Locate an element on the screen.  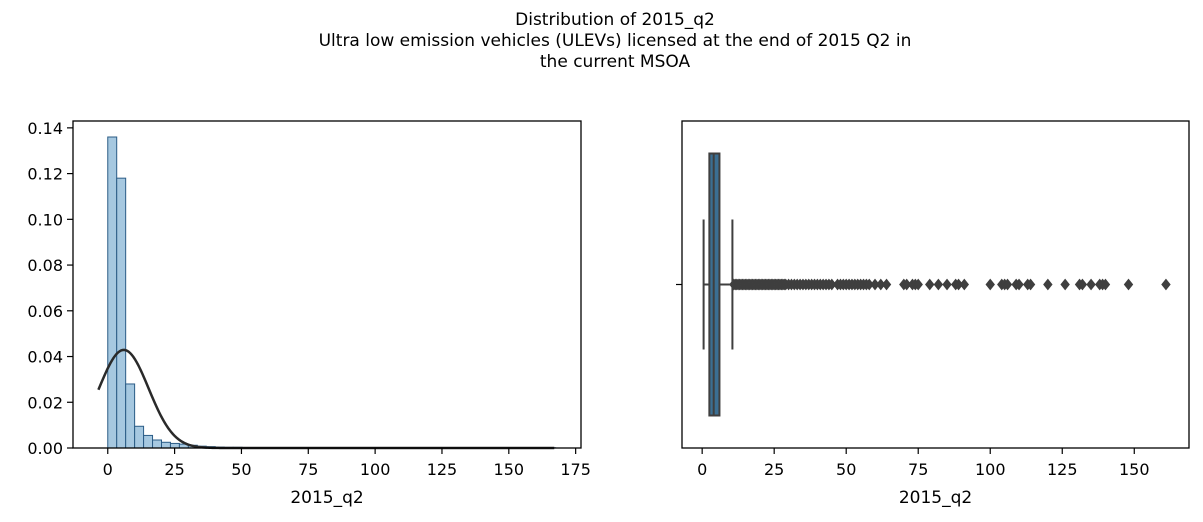
boxplot-x-tick-label: 125 is located at coordinates (1062, 469).